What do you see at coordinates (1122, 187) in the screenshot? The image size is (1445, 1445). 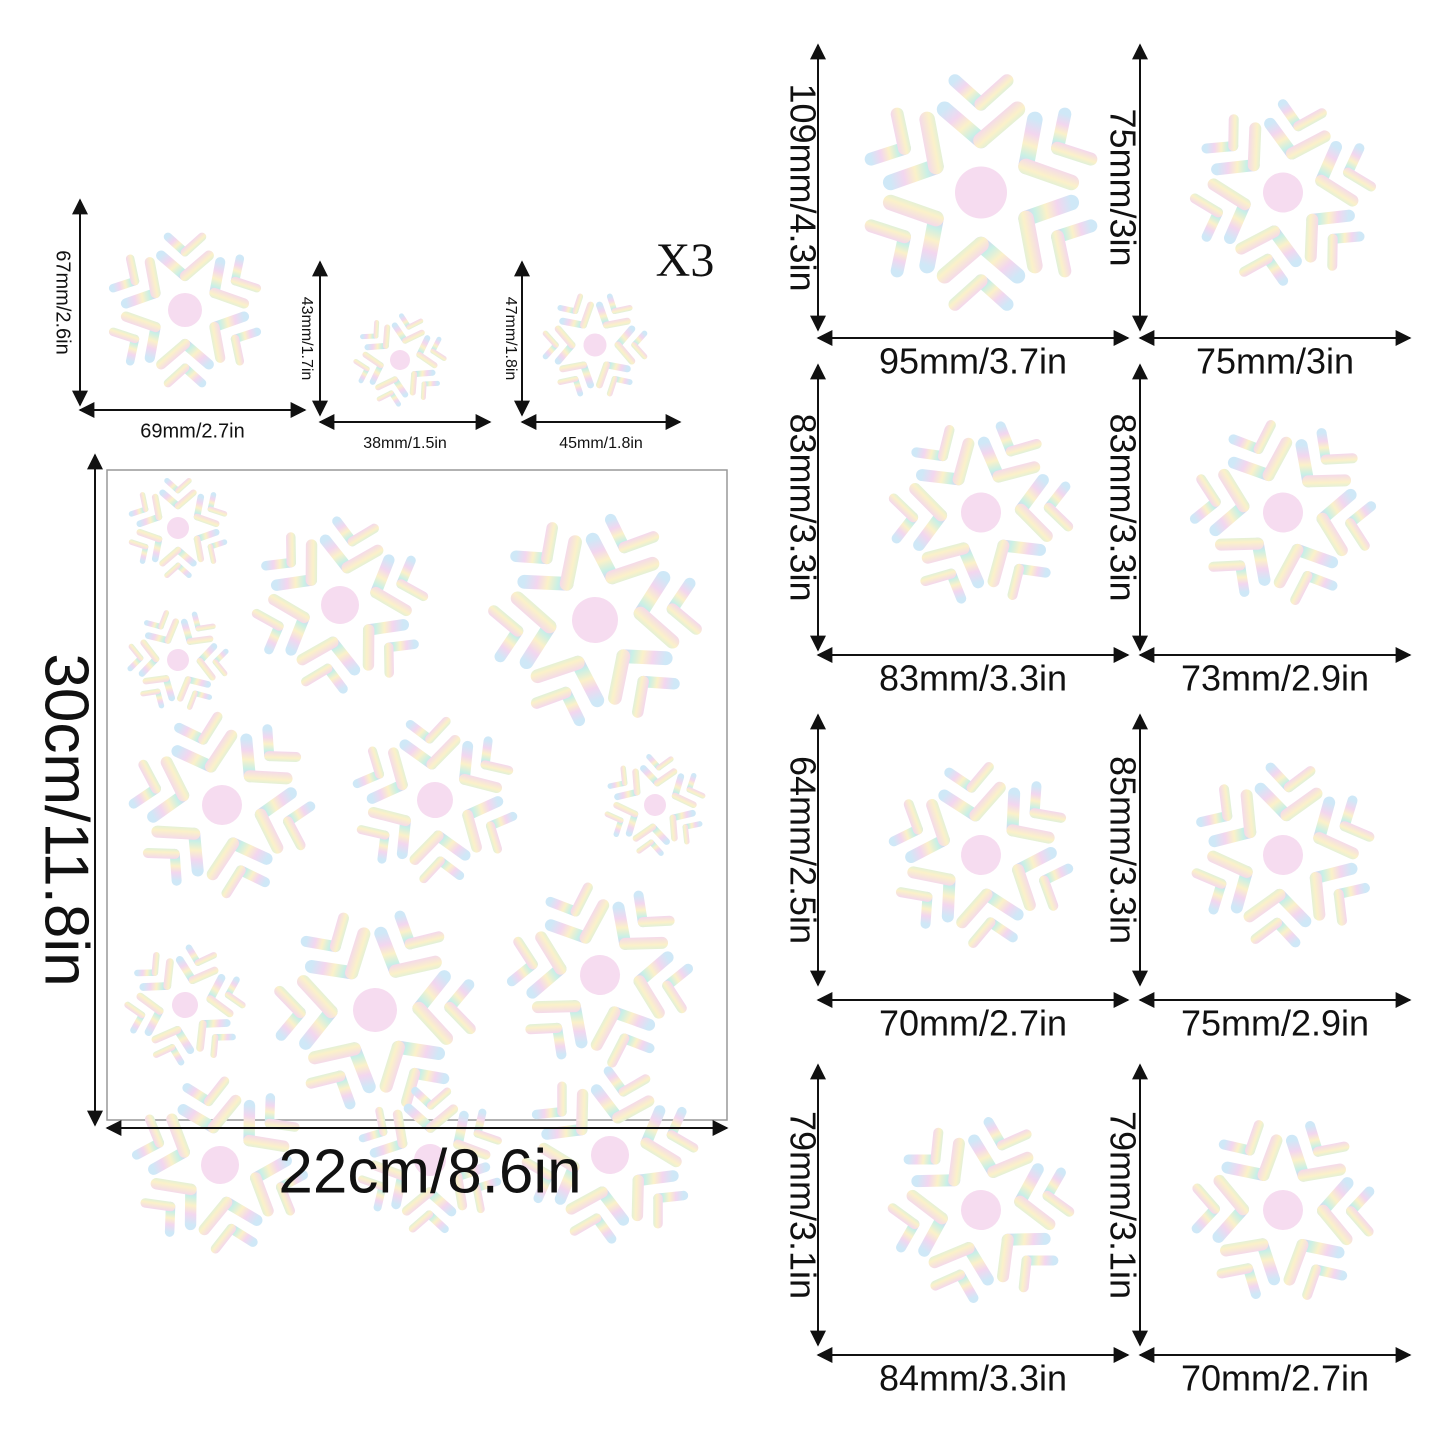 I see `height-label: 75mm/3in` at bounding box center [1122, 187].